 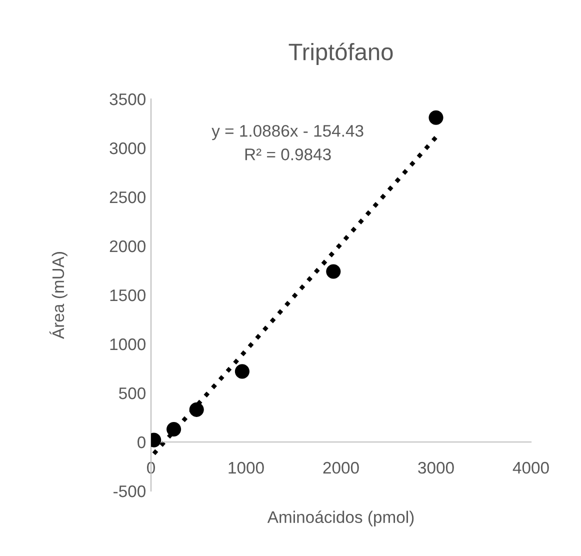 I want to click on x-tick-label: 4000, so click(x=530, y=468).